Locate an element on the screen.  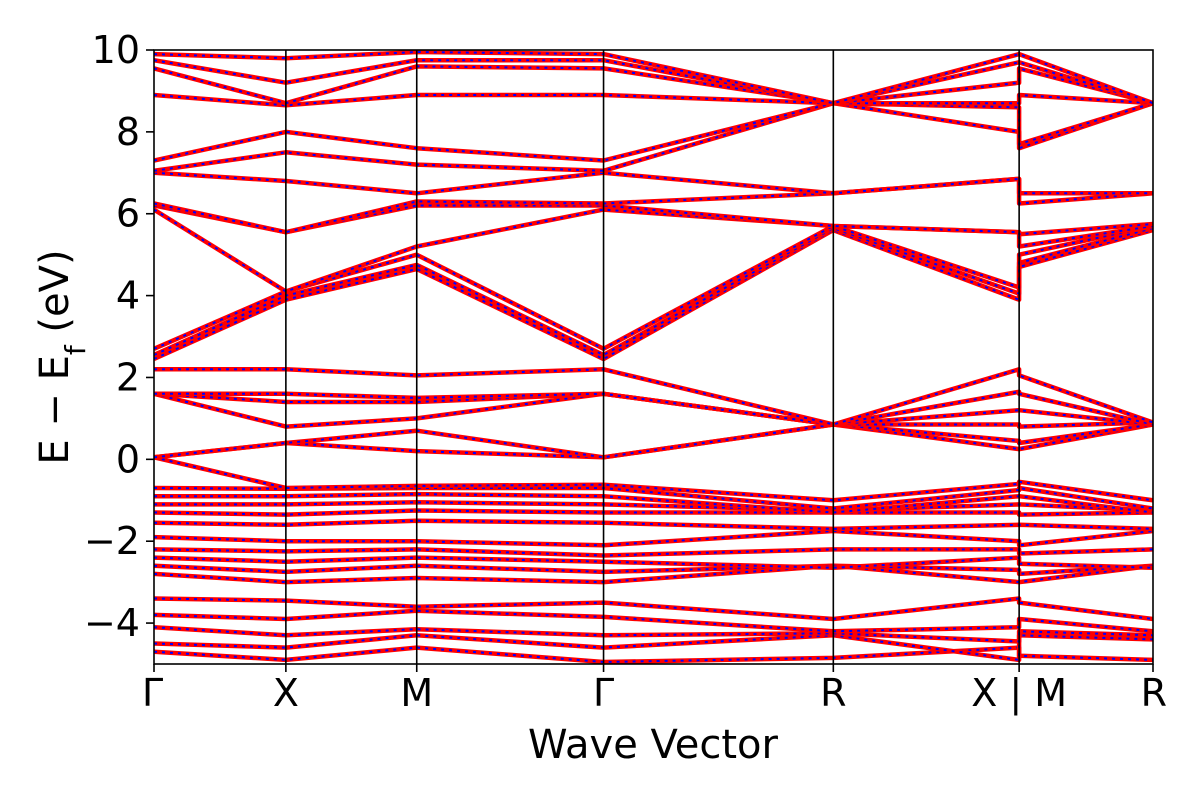
y-tick-label-2: 0 is located at coordinates (128, 459).